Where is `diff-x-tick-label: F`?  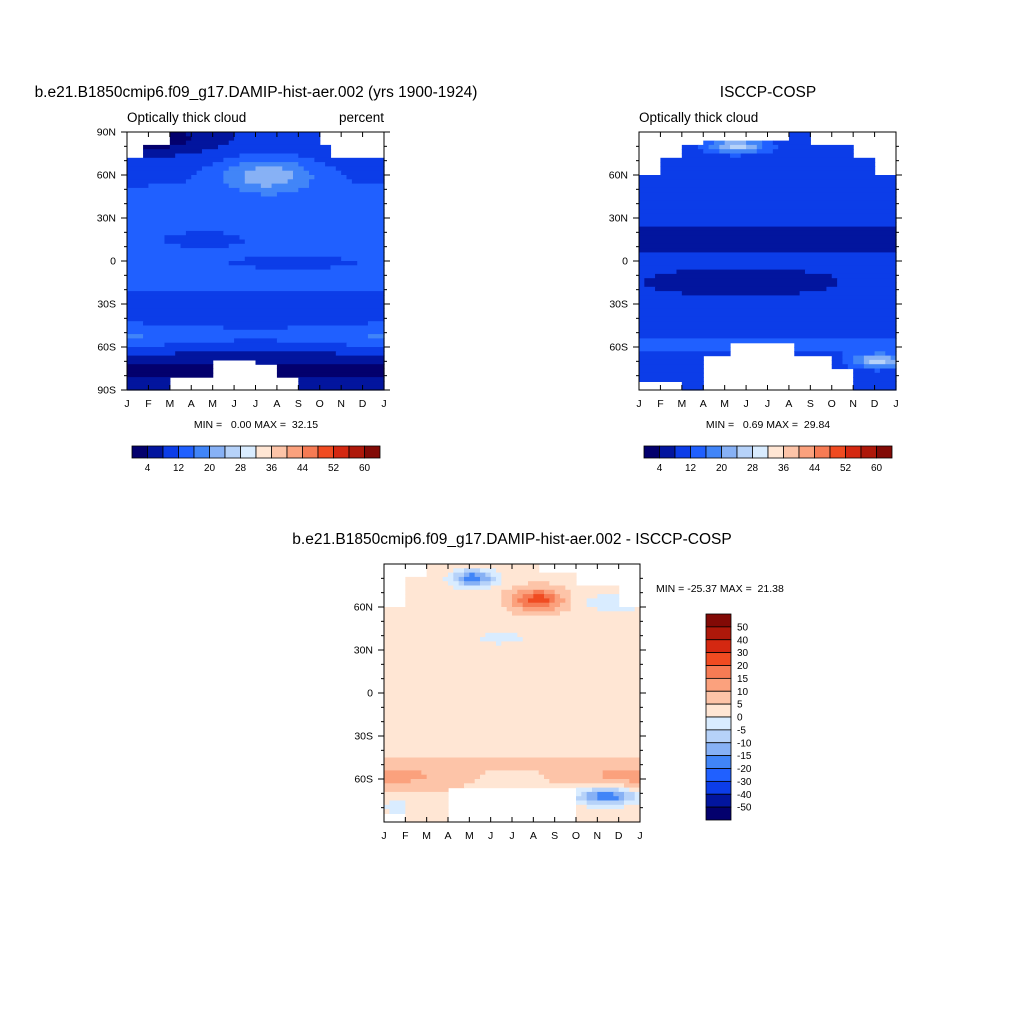 diff-x-tick-label: F is located at coordinates (405, 836).